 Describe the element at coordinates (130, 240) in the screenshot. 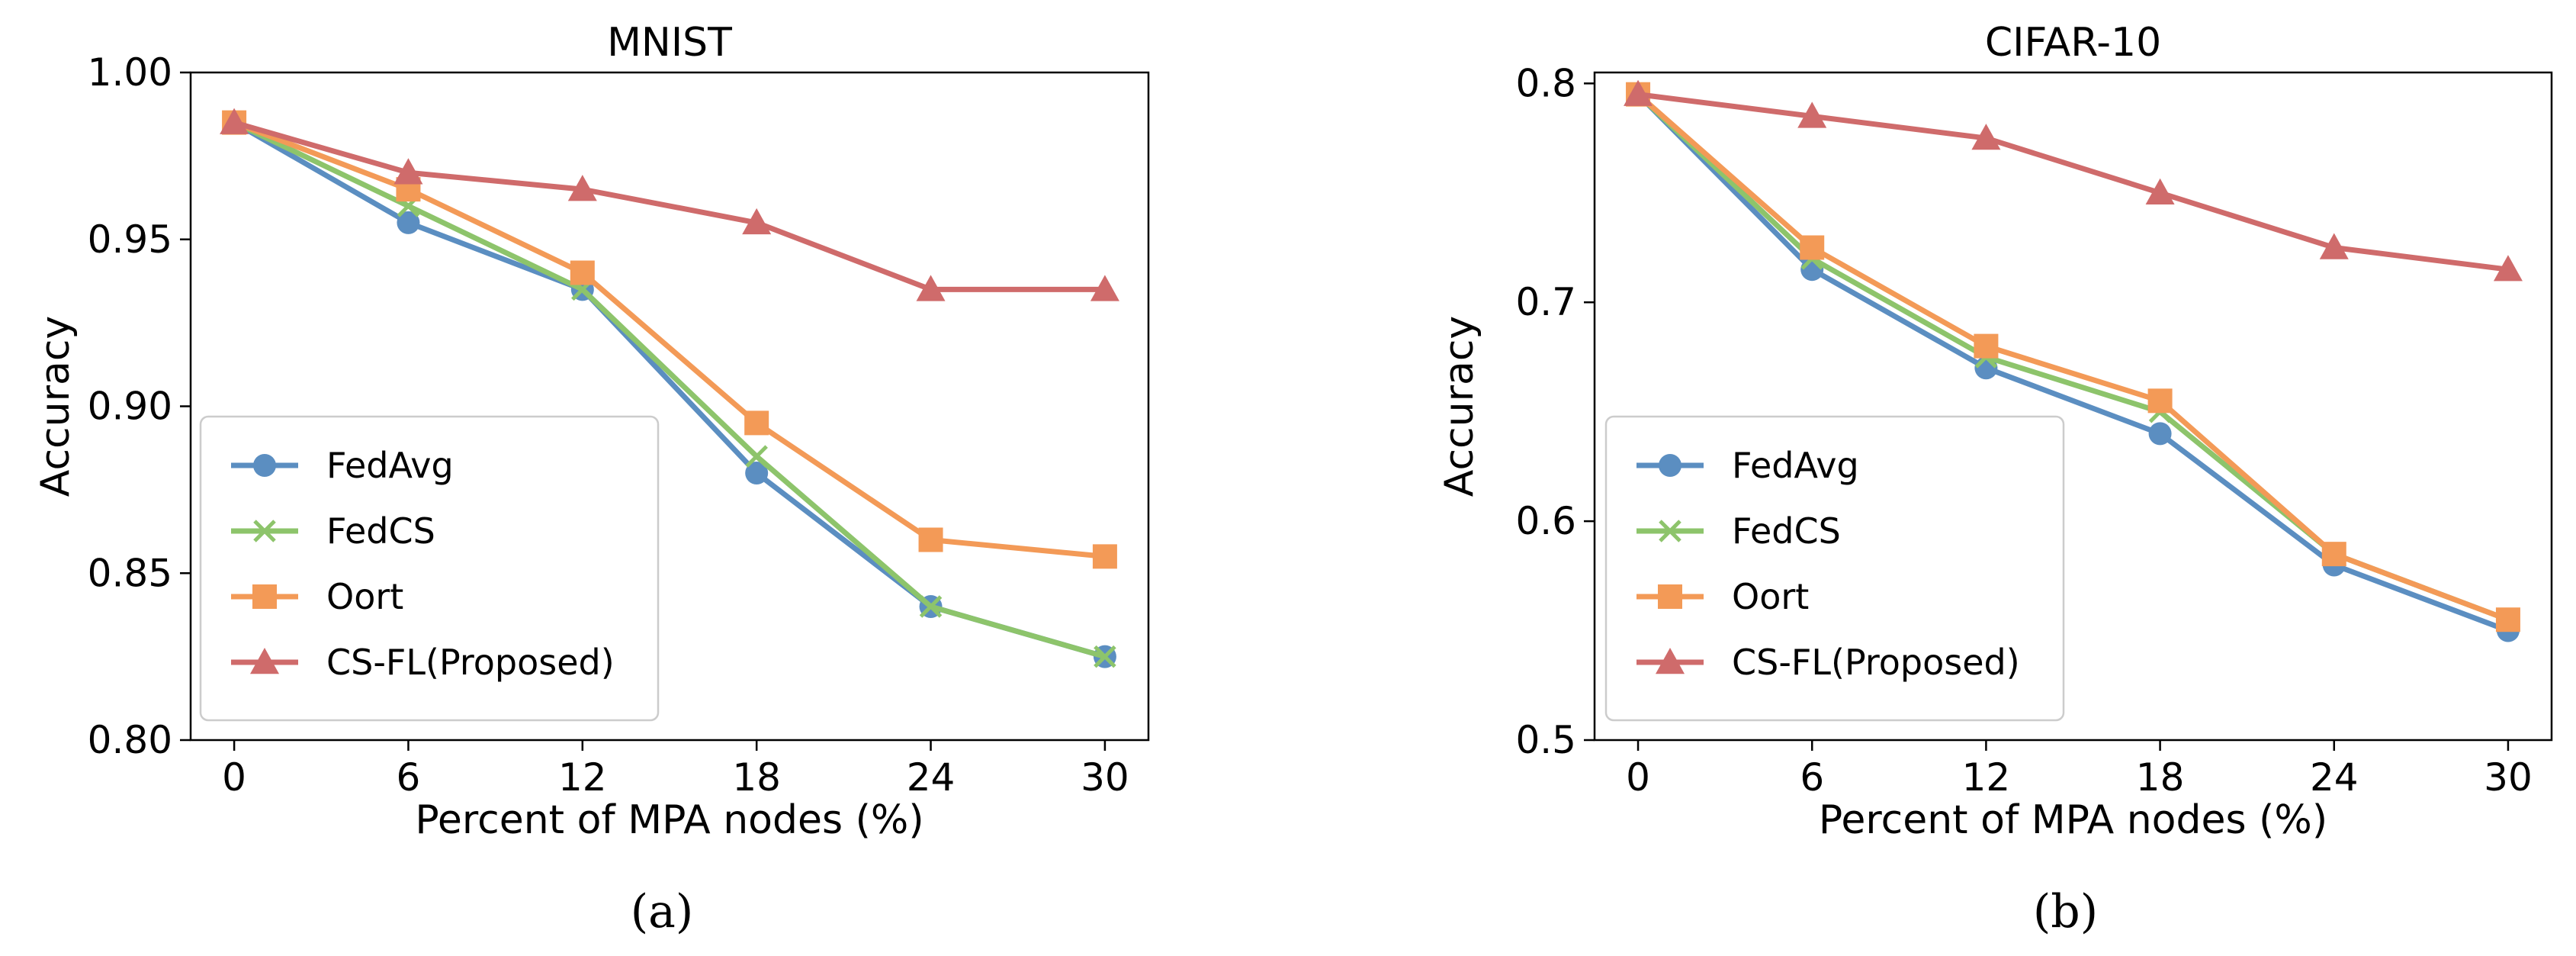

I see `y-tick-label: 0.95` at that location.